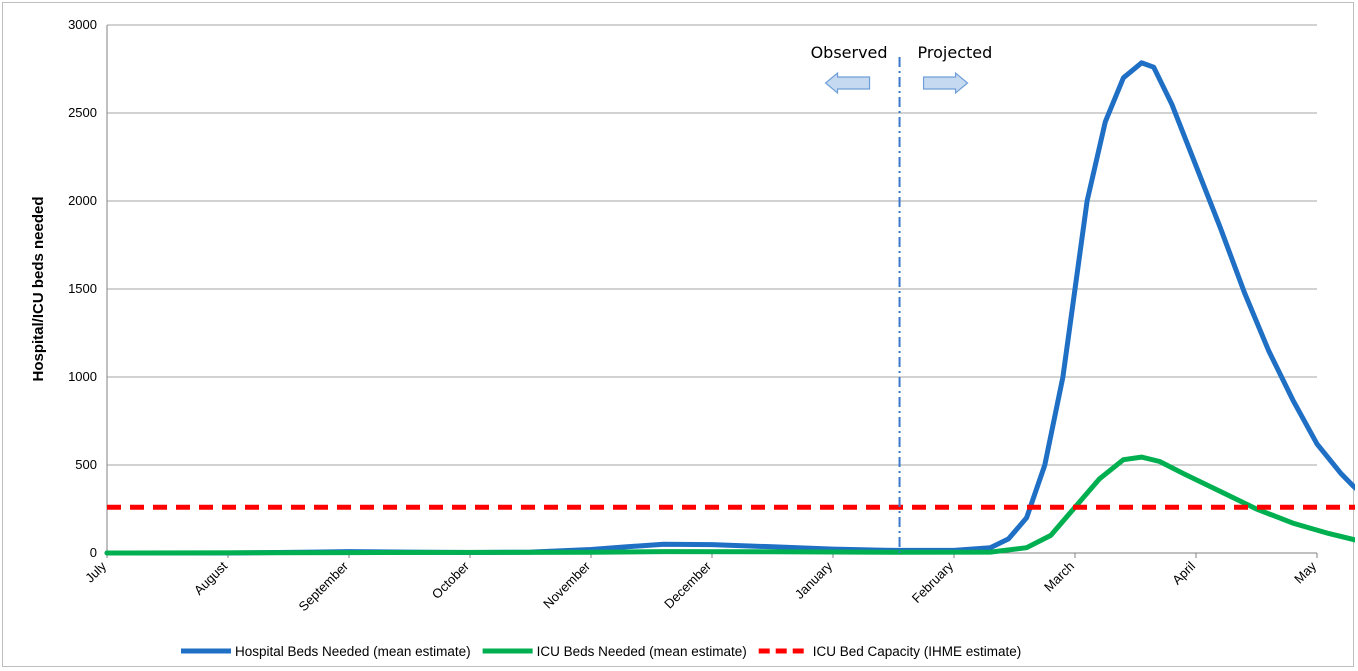  I want to click on x-tick-february: February, so click(933, 582).